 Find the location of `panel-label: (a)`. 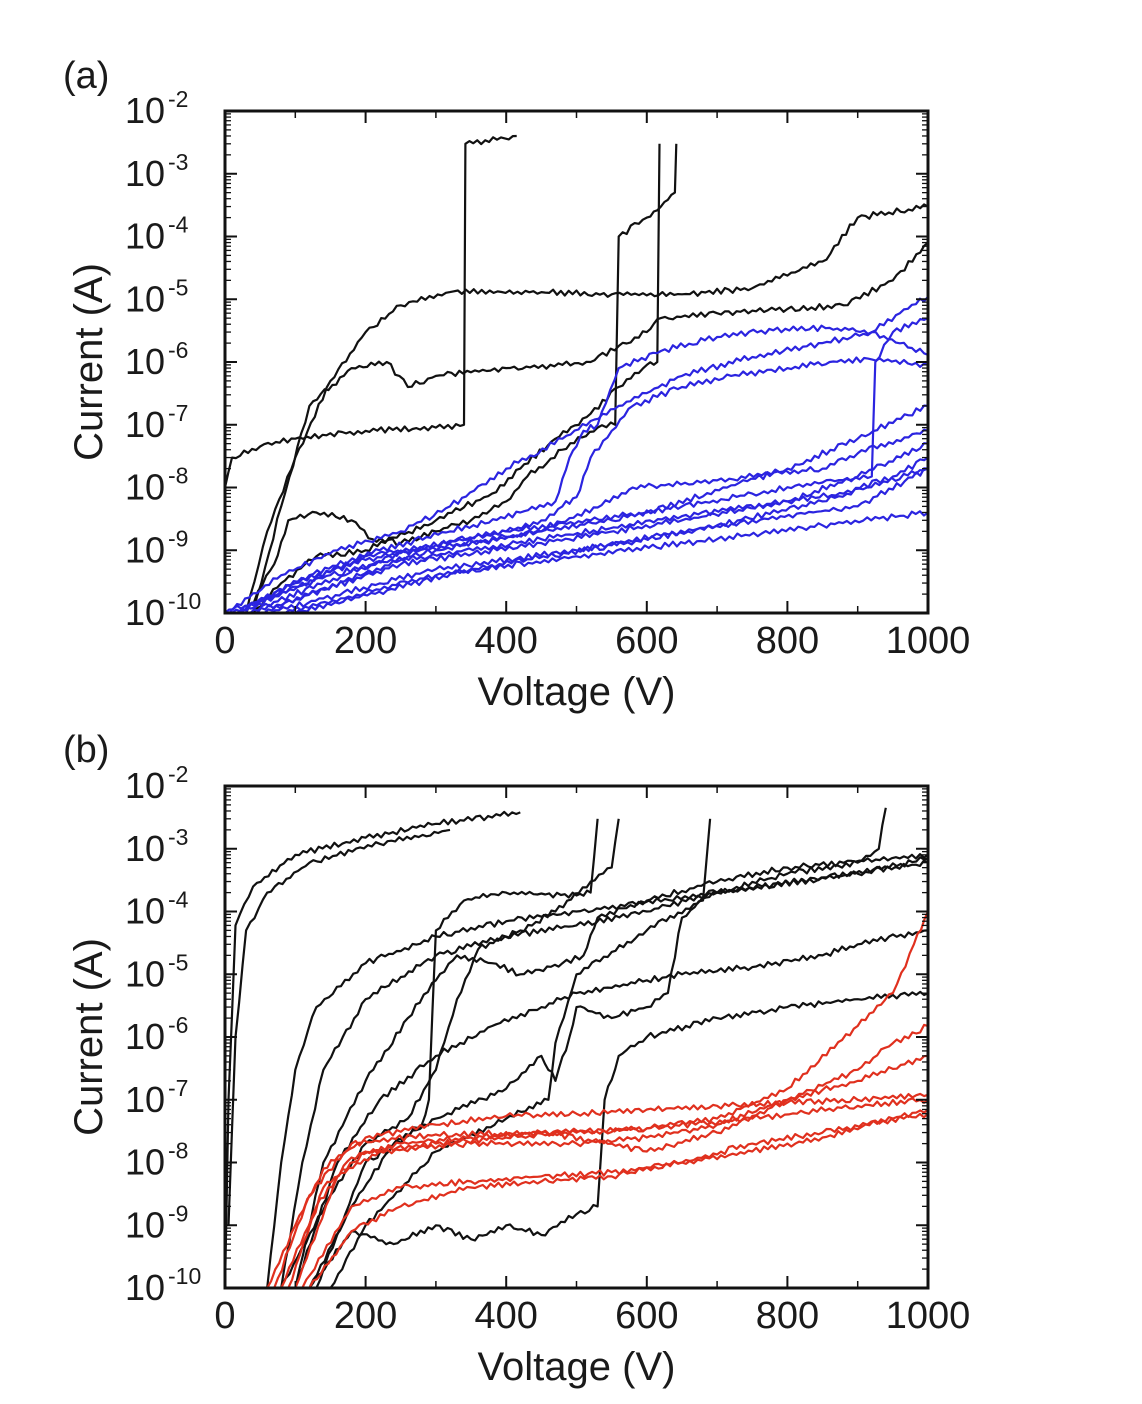

panel-label: (a) is located at coordinates (86, 76).